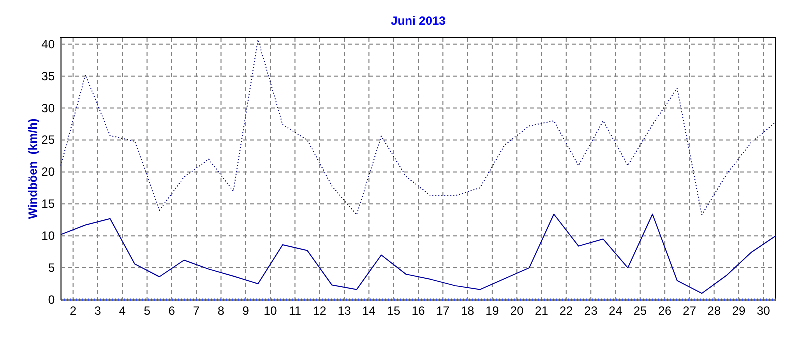  I want to click on x-tick-label: 17, so click(443, 311).